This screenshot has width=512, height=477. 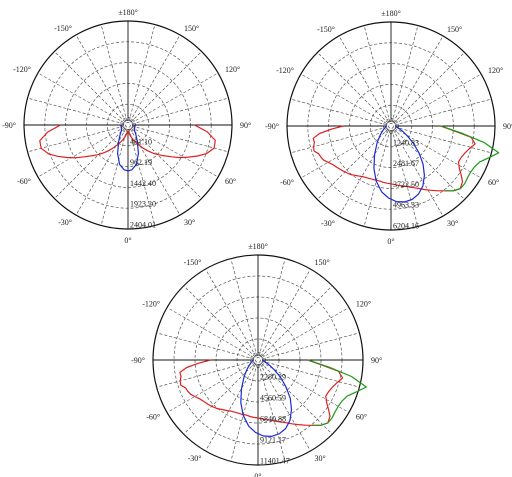 I want to click on ring-label: 4963.33, so click(x=406, y=205).